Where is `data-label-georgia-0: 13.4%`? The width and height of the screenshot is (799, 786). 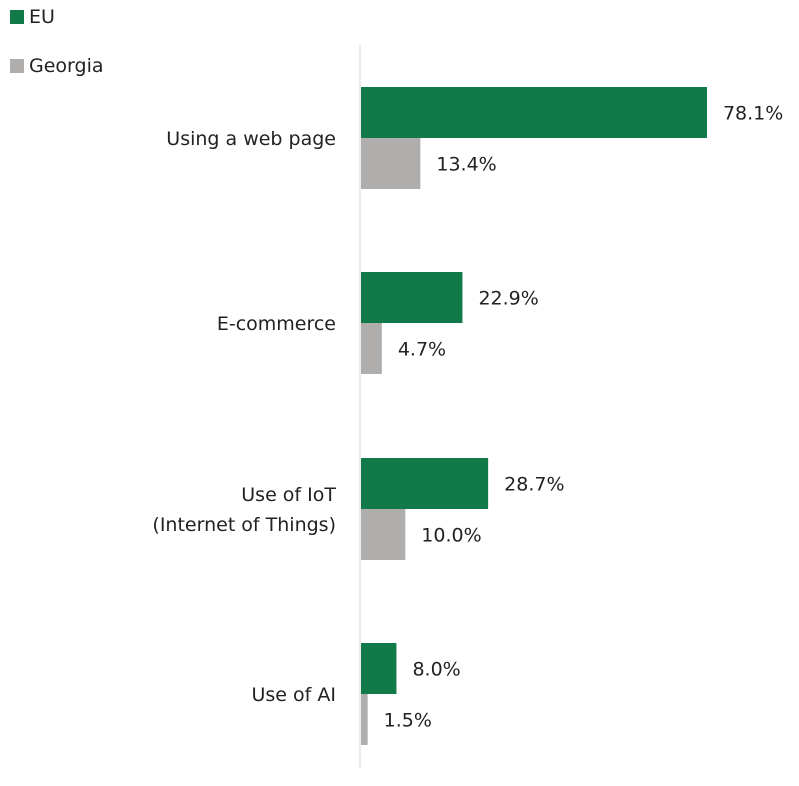
data-label-georgia-0: 13.4% is located at coordinates (466, 165).